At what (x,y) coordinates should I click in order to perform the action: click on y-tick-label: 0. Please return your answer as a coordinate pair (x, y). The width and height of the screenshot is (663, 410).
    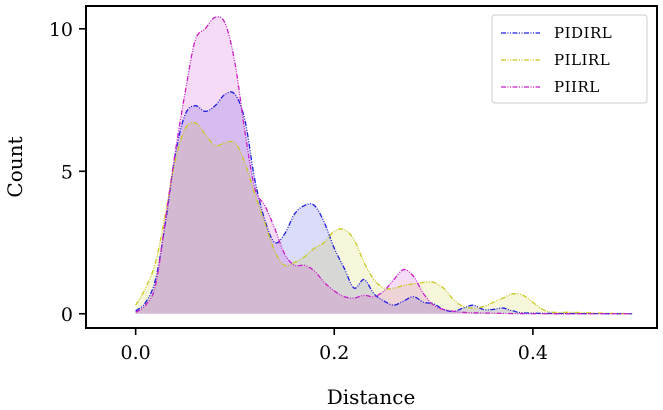
    Looking at the image, I should click on (67, 315).